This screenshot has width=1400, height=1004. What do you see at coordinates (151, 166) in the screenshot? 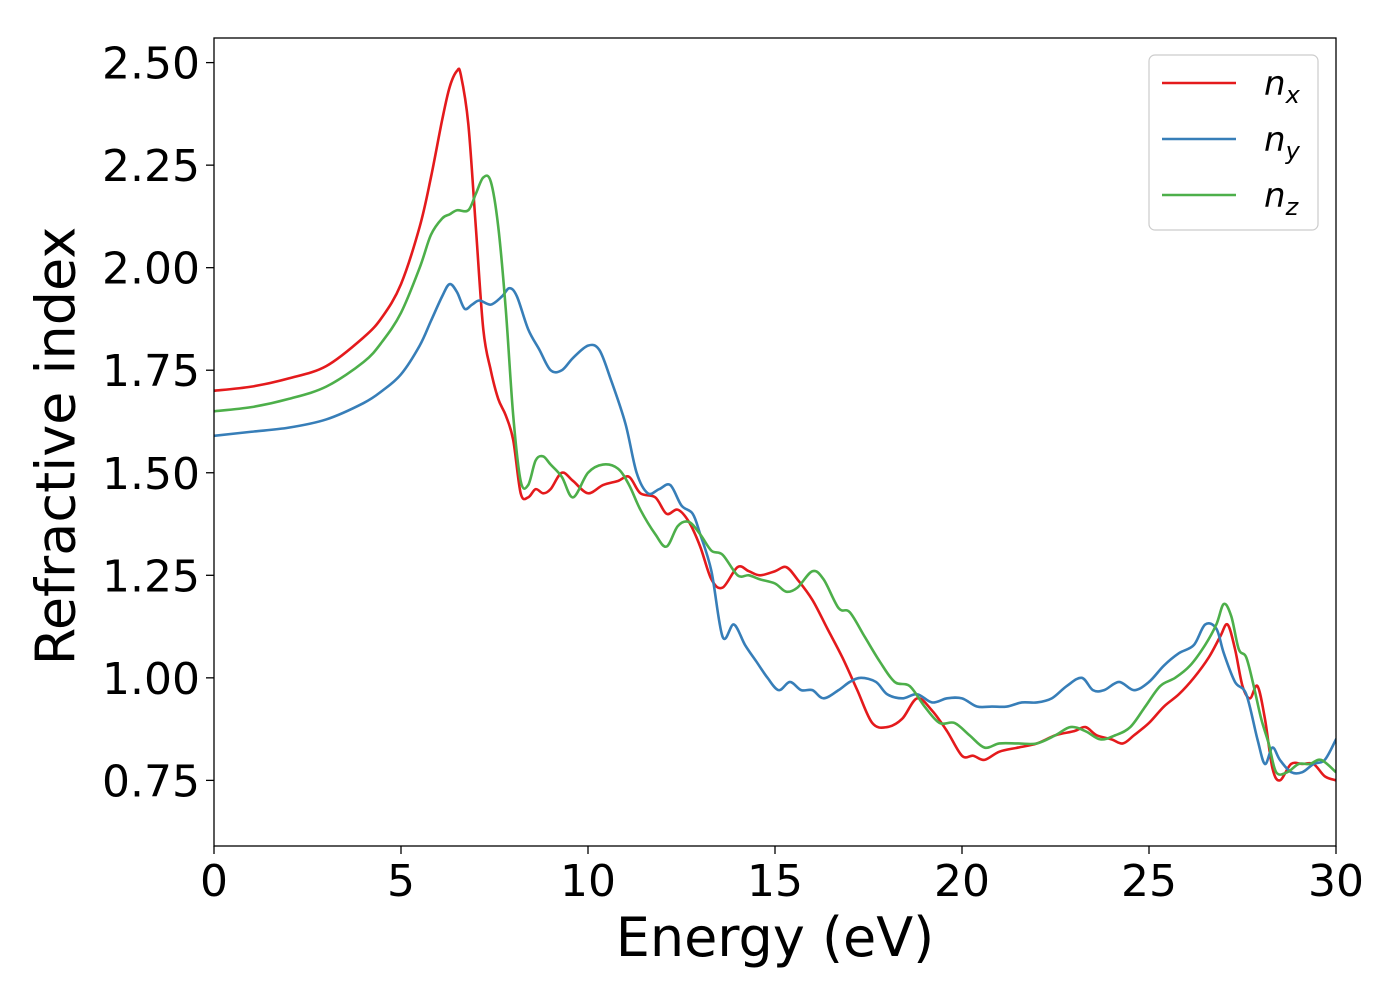
I see `y-tick-label: 2.25` at bounding box center [151, 166].